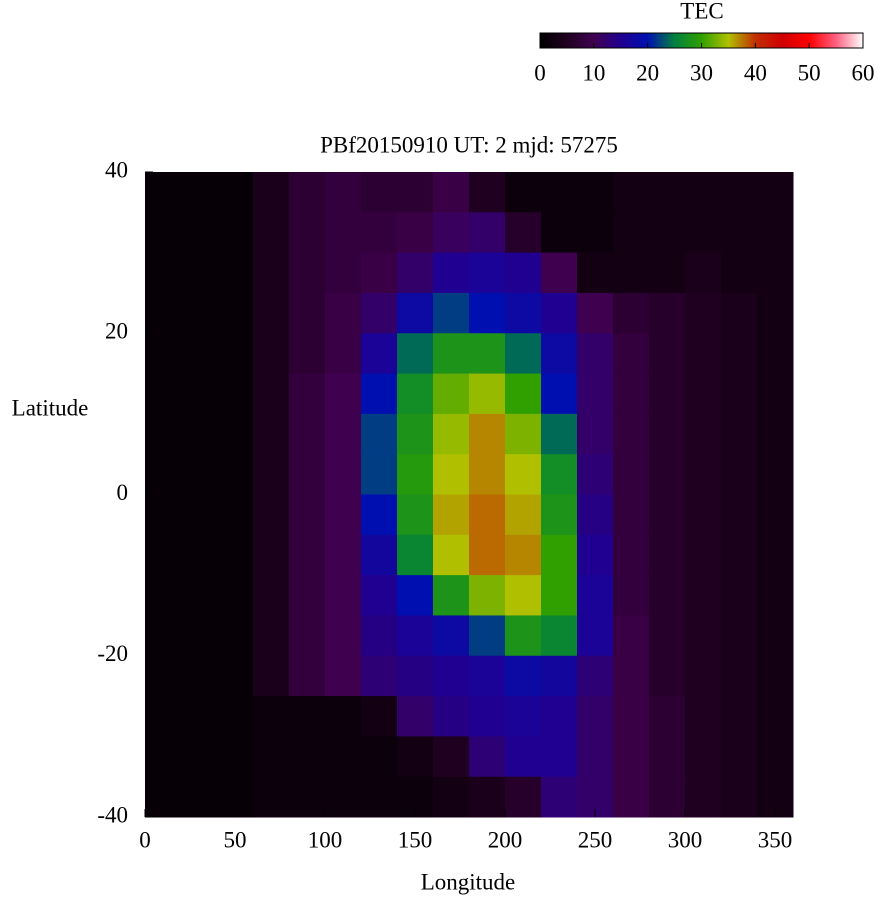  Describe the element at coordinates (647, 72) in the screenshot. I see `colorbar-tick-label: 20` at that location.